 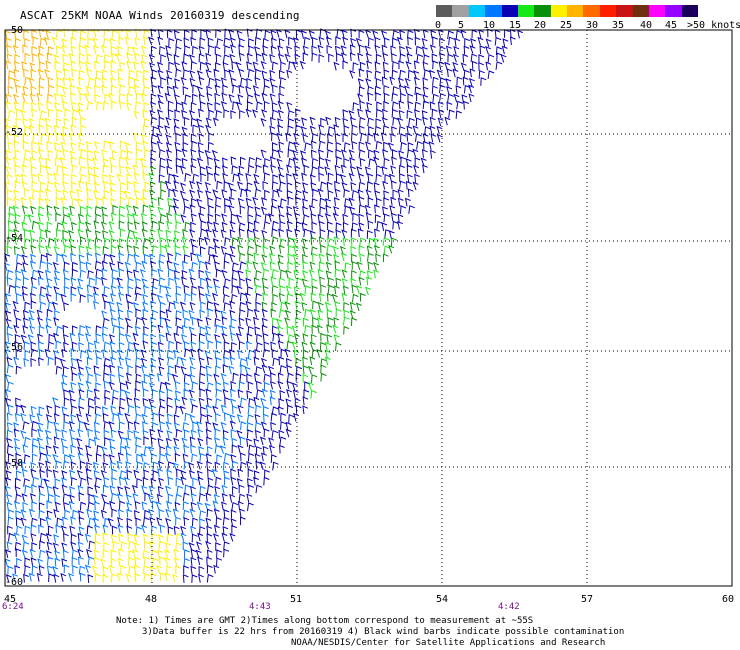 What do you see at coordinates (515, 25) in the screenshot?
I see `legend-label: 15` at bounding box center [515, 25].